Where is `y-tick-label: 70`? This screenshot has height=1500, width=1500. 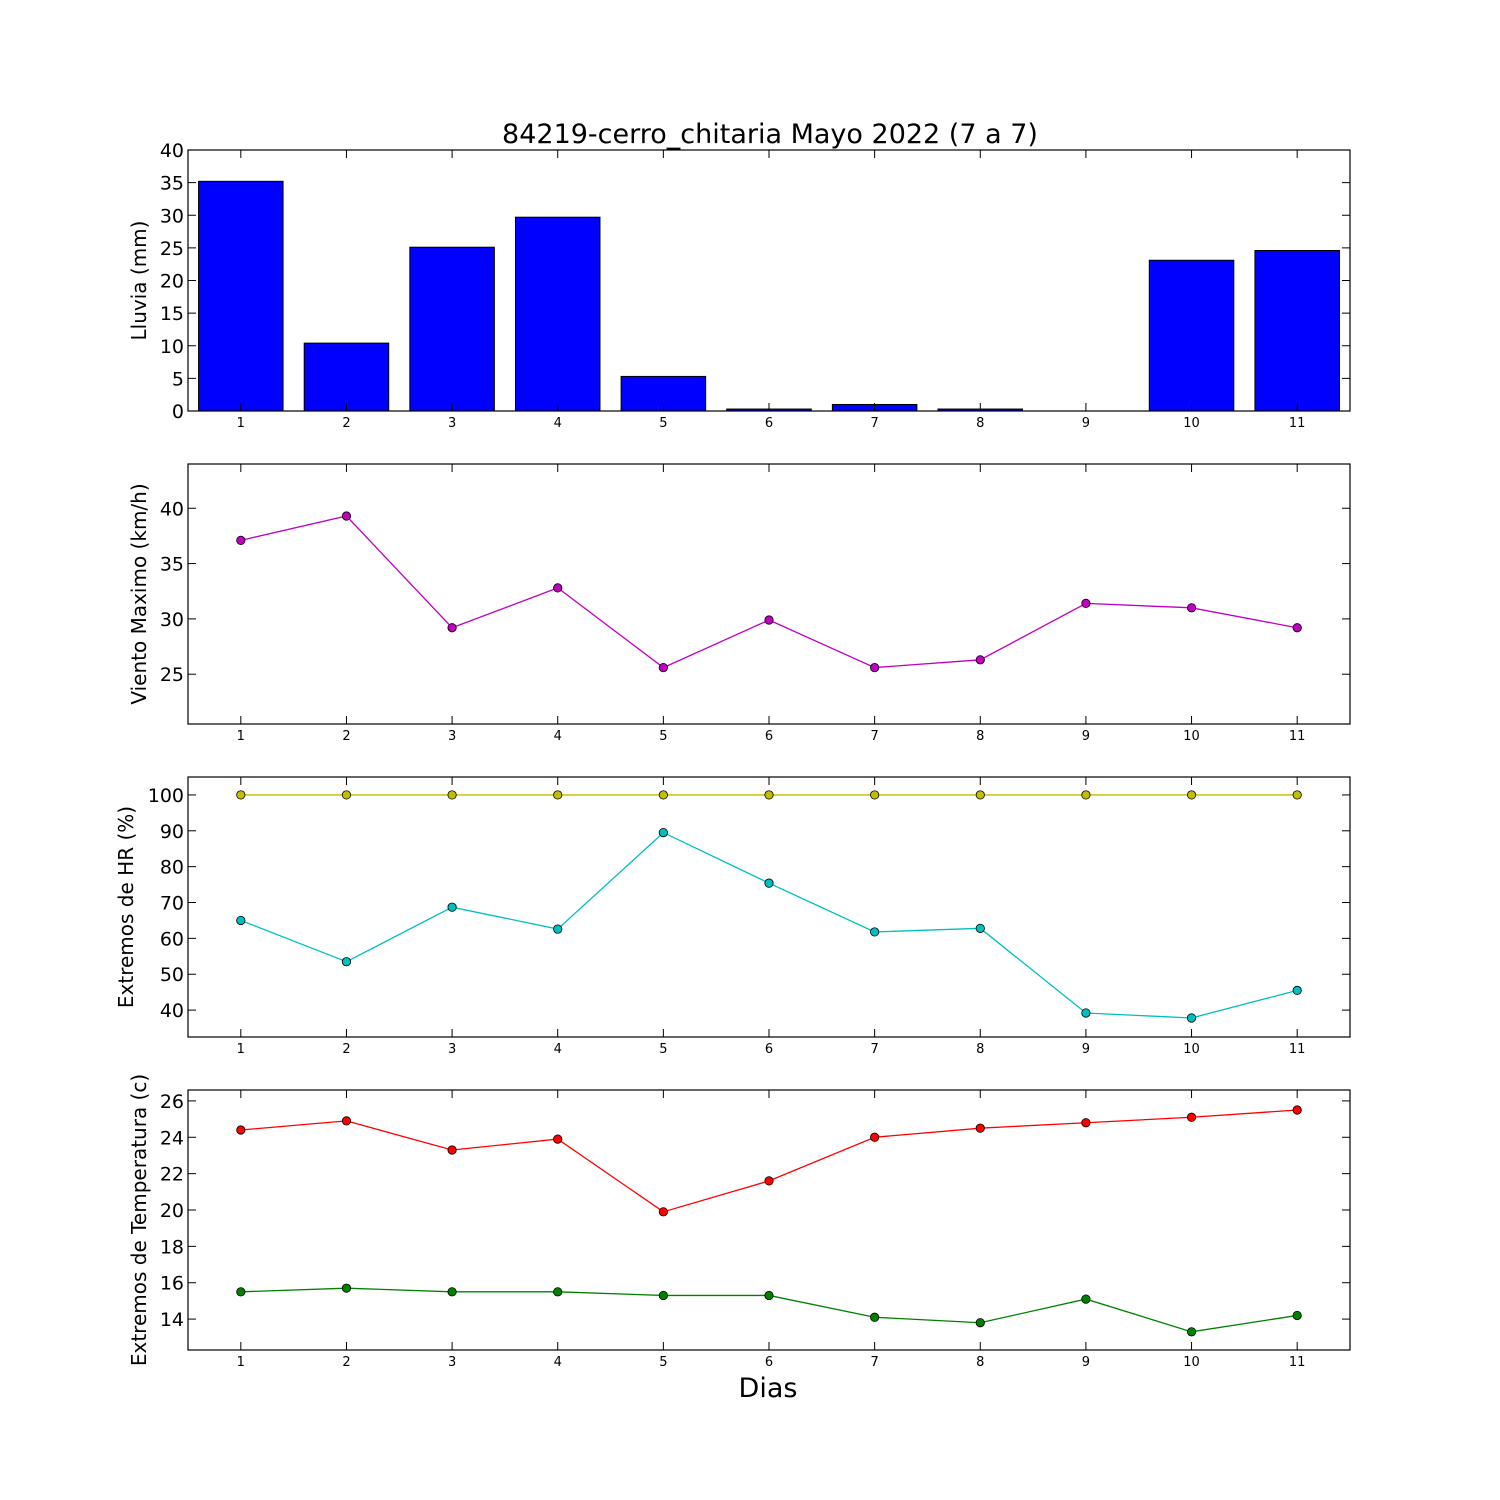
y-tick-label: 70 is located at coordinates (172, 904).